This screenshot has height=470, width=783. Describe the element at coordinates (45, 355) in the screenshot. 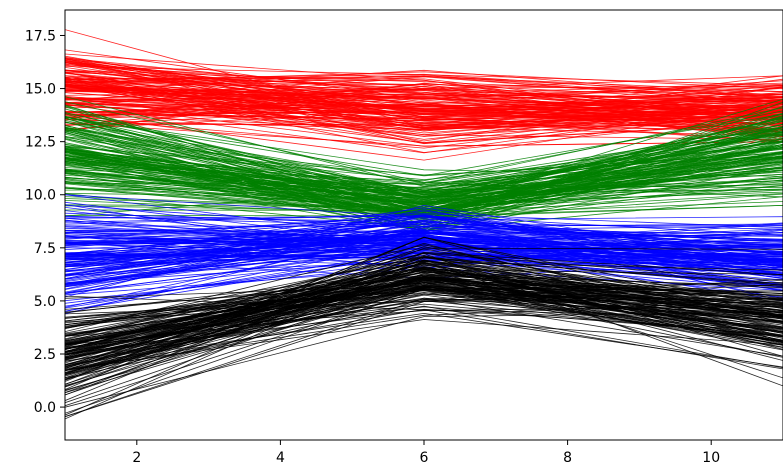

I see `y-tick-label: 2.5` at that location.